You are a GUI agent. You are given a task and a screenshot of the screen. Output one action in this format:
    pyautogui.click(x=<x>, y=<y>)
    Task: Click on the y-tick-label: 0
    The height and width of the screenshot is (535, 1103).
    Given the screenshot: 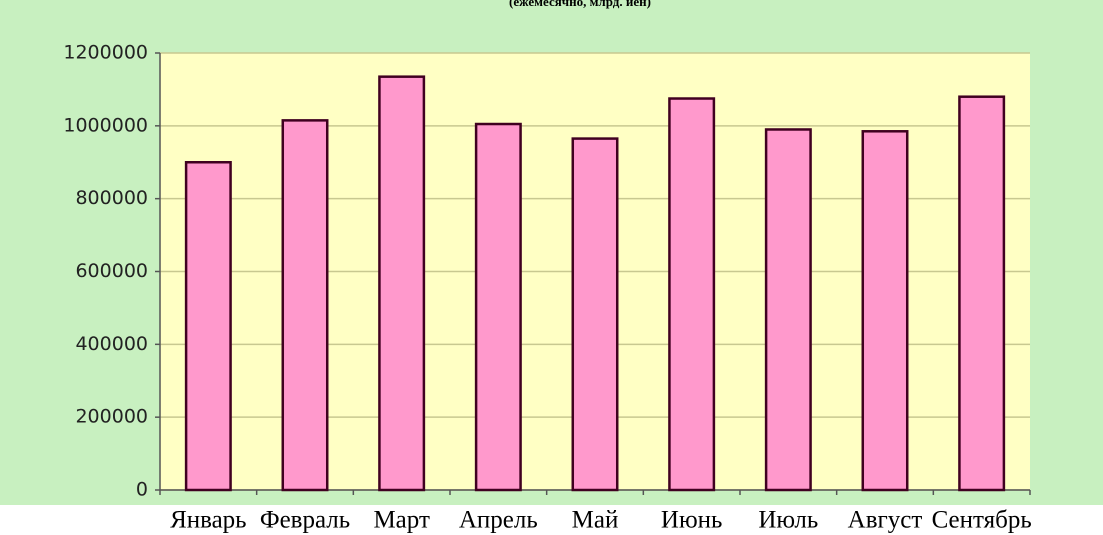 What is the action you would take?
    pyautogui.click(x=142, y=490)
    